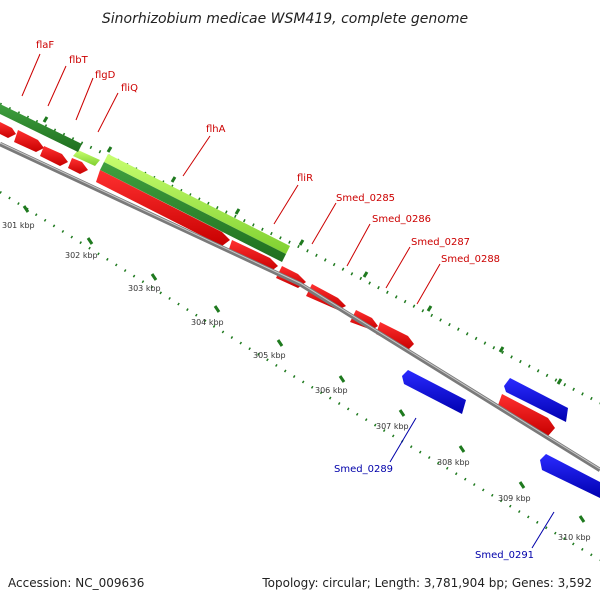  What do you see at coordinates (392, 426) in the screenshot?
I see `kbp-label: 307 kbp` at bounding box center [392, 426].